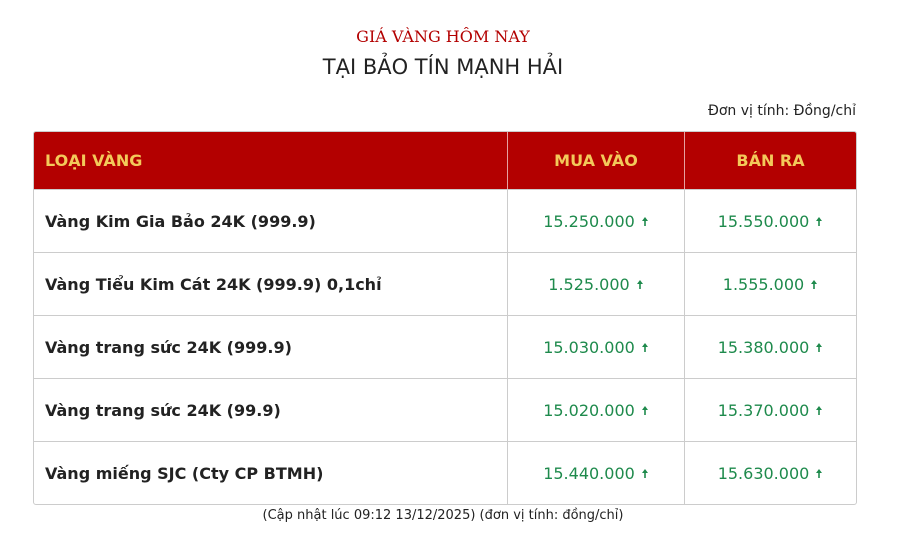 Image resolution: width=900 pixels, height=539 pixels. Describe the element at coordinates (589, 410) in the screenshot. I see `price-text: 15.020.000` at that location.